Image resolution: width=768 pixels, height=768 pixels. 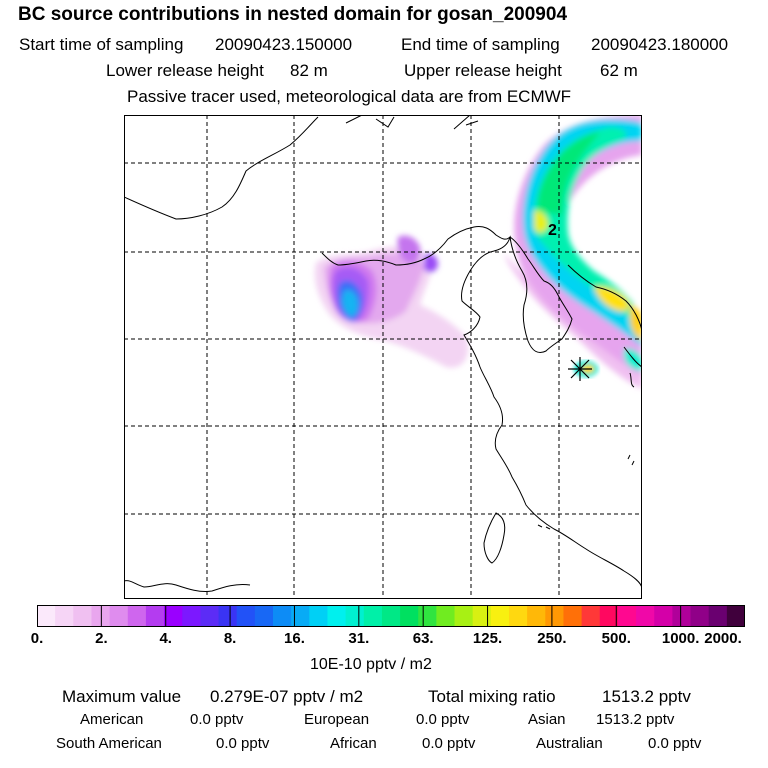 What do you see at coordinates (466, 122) in the screenshot?
I see `northeast-border` at bounding box center [466, 122].